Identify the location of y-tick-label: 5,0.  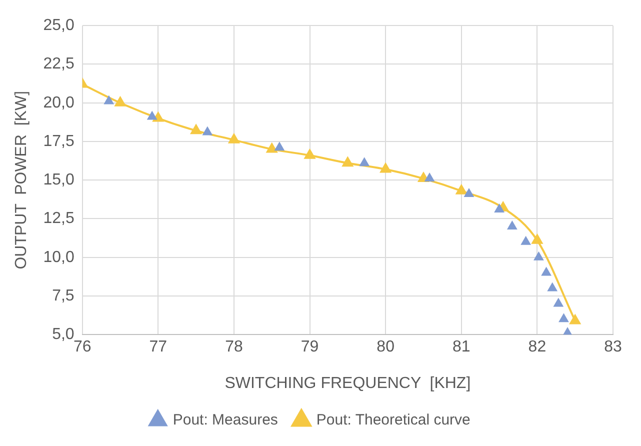
(63, 335).